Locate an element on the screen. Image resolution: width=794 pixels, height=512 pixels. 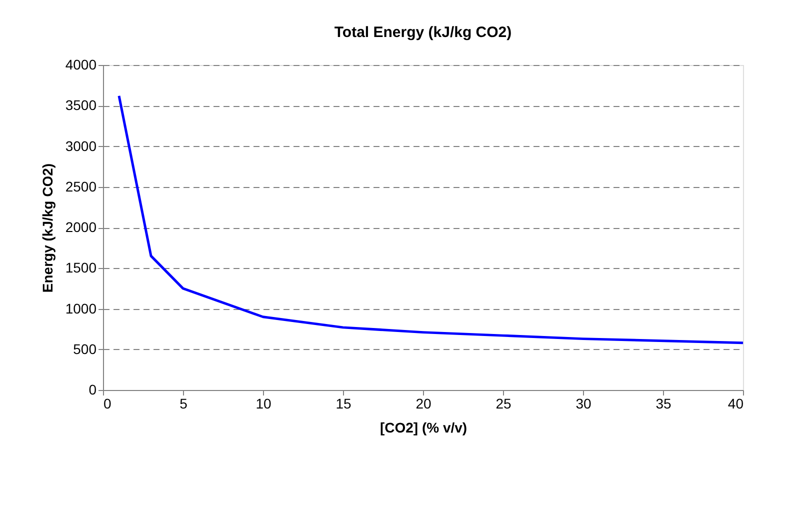
y-tick-label: 3500 is located at coordinates (81, 105).